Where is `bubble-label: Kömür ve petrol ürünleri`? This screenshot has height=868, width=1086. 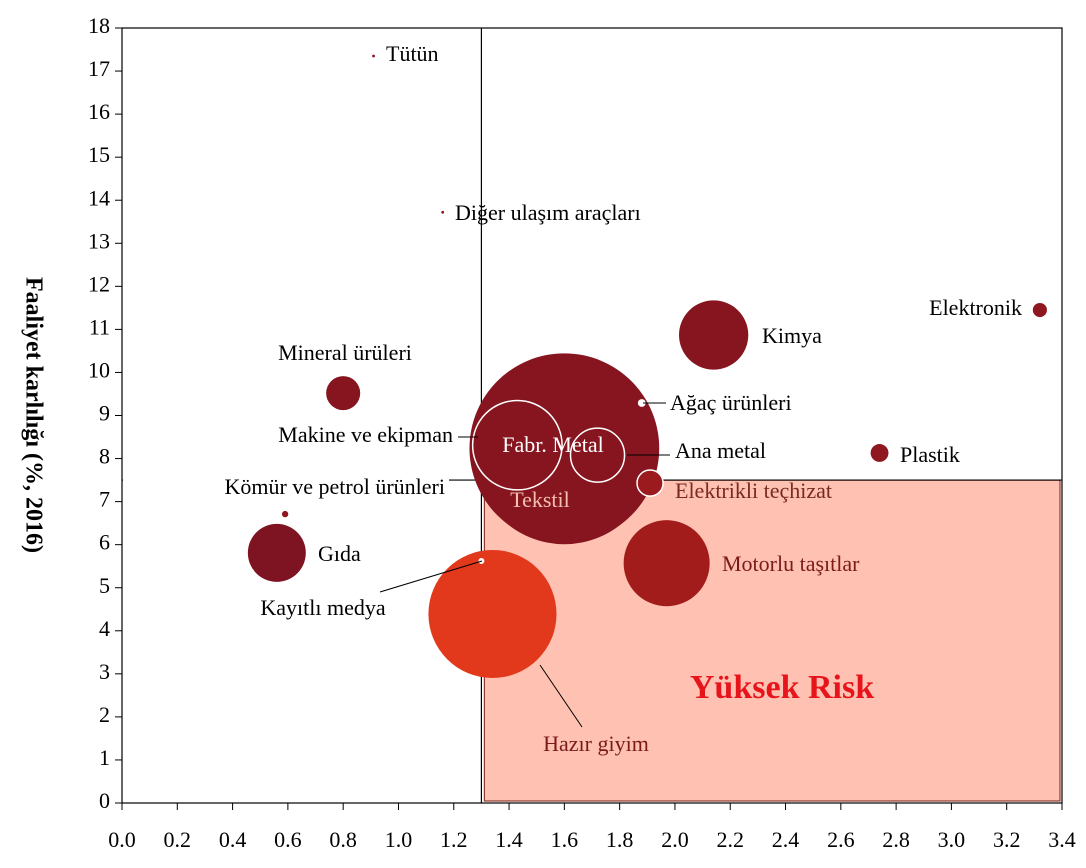
bubble-label: Kömür ve petrol ürünleri is located at coordinates (334, 486).